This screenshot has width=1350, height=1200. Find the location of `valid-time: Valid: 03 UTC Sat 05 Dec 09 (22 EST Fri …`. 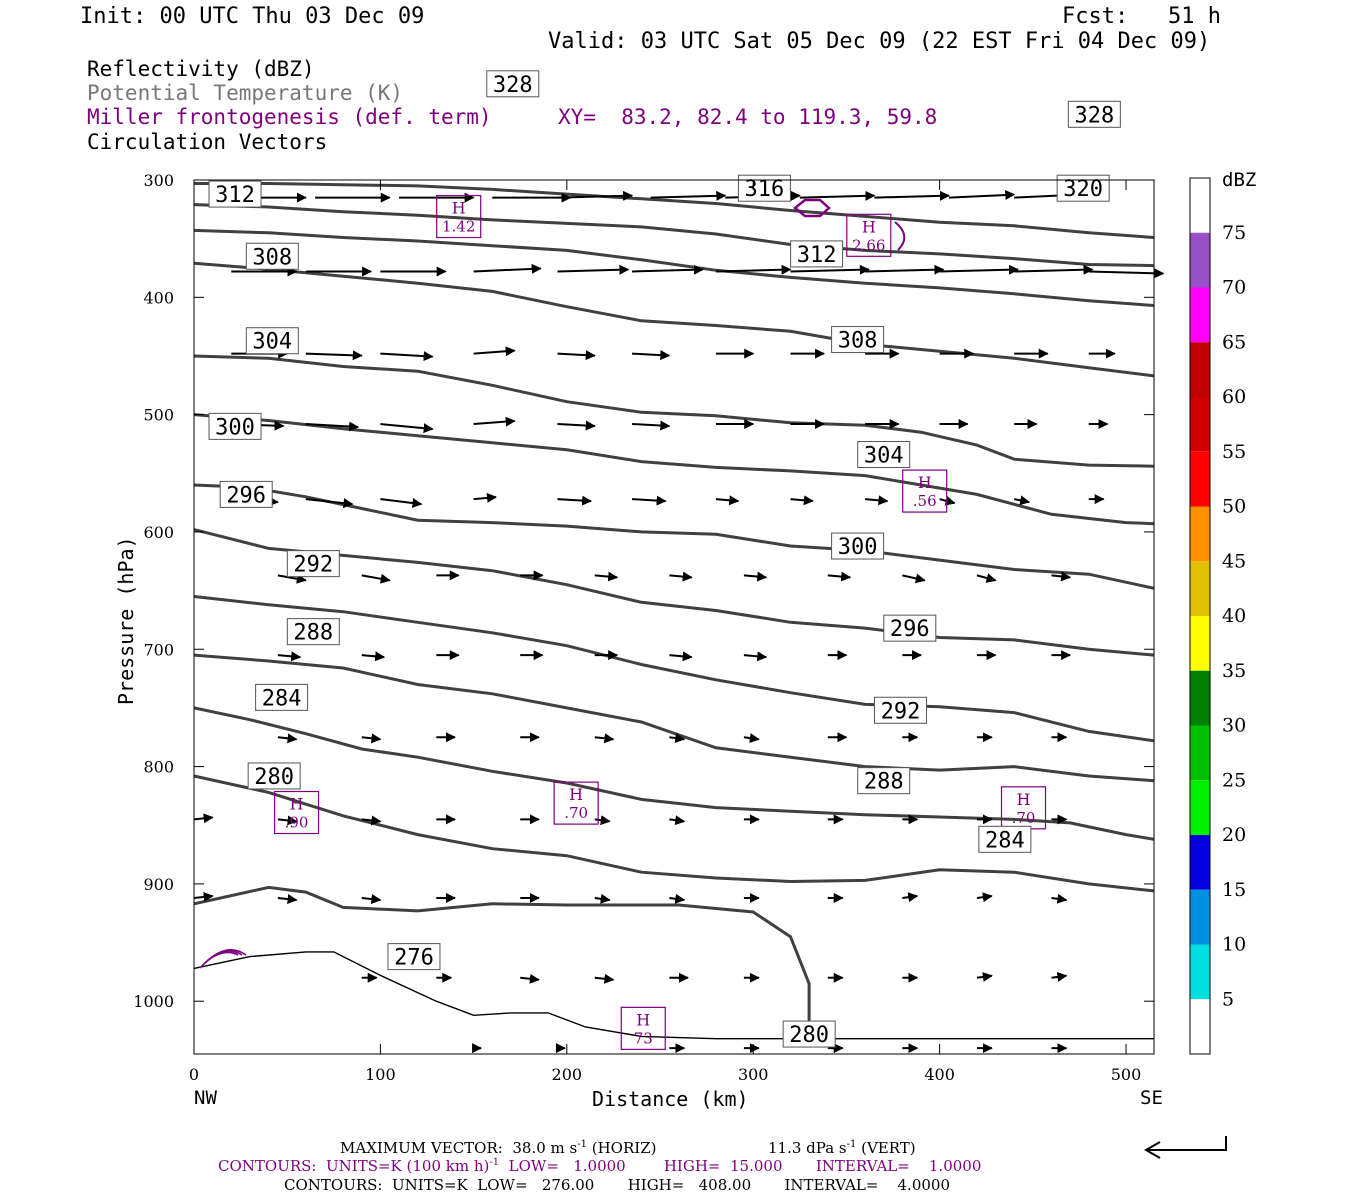

valid-time: Valid: 03 UTC Sat 05 Dec 09 (22 EST Fri … is located at coordinates (879, 41).